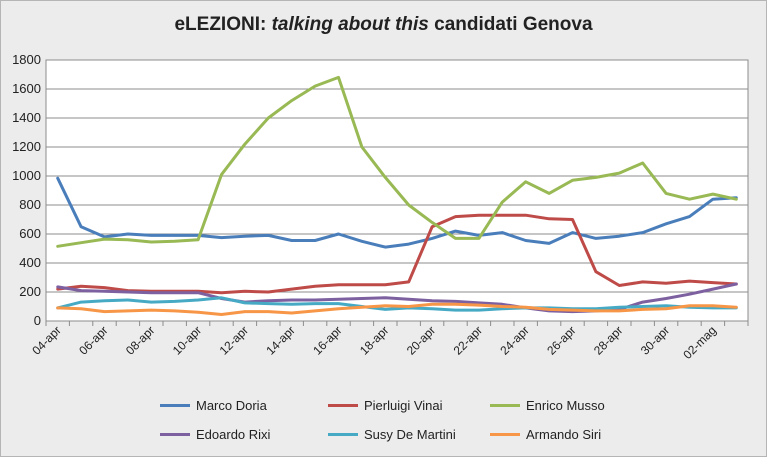 This screenshot has width=767, height=457. Describe the element at coordinates (26, 88) in the screenshot. I see `y-tick-label: 1600` at that location.